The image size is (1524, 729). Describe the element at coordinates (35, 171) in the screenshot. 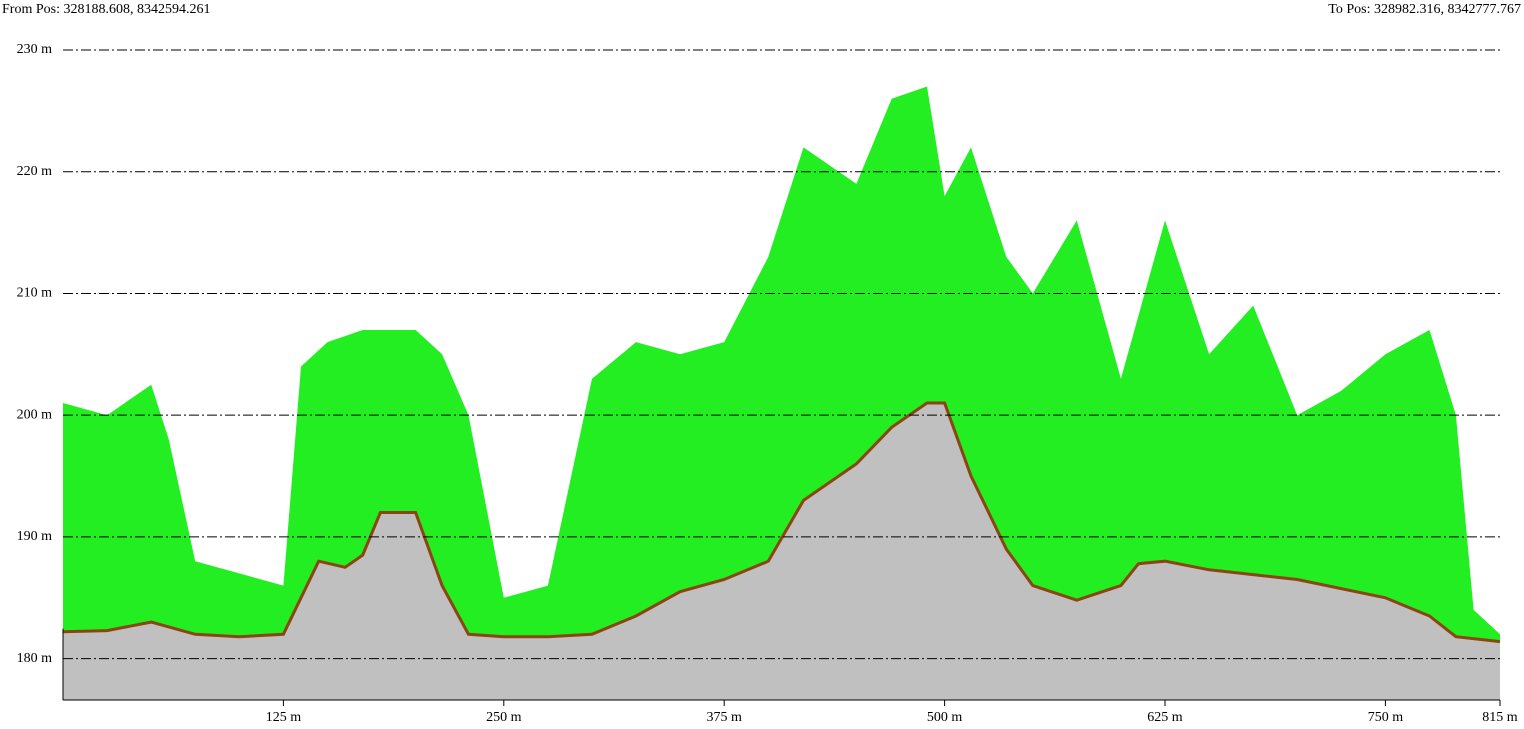

I see `y-tick-label: 220 m` at that location.